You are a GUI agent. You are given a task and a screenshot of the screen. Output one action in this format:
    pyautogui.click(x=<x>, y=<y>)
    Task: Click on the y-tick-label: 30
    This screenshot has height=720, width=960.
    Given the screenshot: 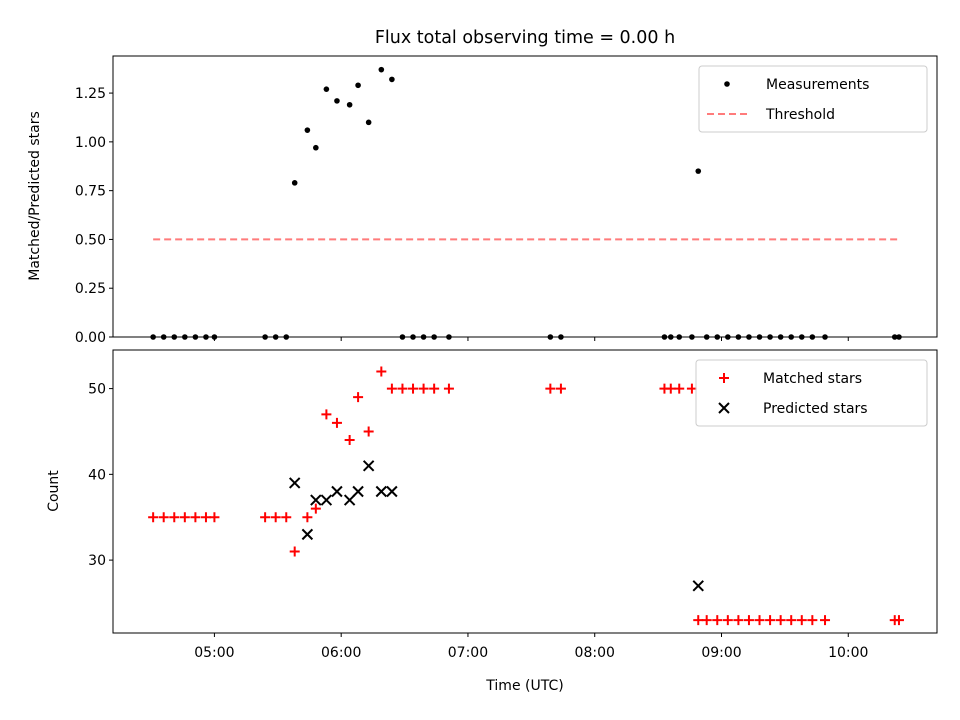 What is the action you would take?
    pyautogui.click(x=97, y=561)
    